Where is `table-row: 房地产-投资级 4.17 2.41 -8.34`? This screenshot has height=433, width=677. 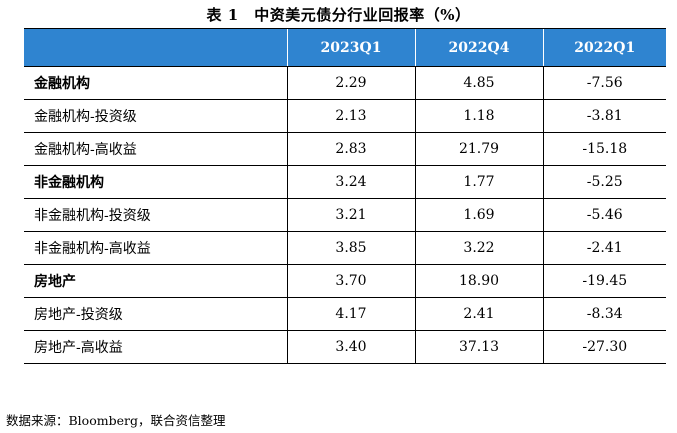
table-row: 房地产-投资级 4.17 2.41 -8.34 is located at coordinates (345, 314).